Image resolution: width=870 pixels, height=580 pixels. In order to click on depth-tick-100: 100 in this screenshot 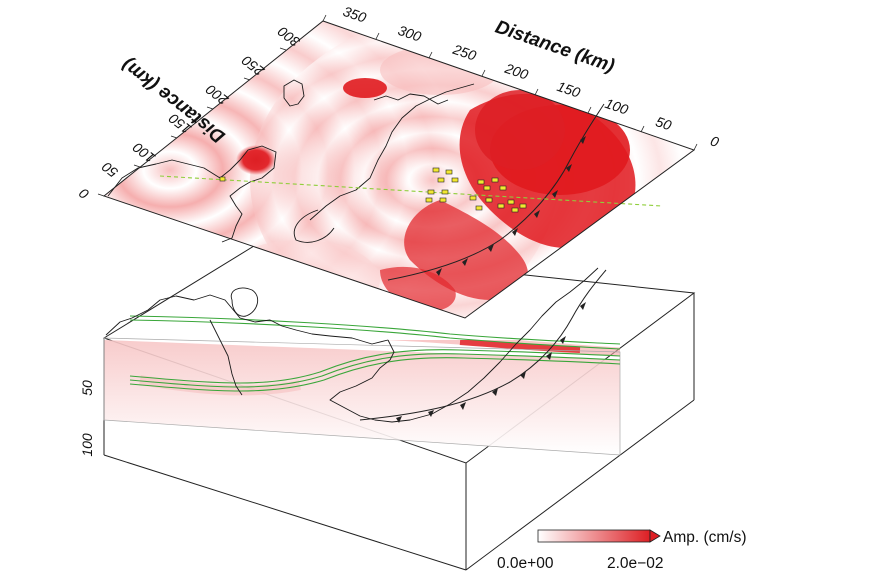, I will do `click(87, 445)`.